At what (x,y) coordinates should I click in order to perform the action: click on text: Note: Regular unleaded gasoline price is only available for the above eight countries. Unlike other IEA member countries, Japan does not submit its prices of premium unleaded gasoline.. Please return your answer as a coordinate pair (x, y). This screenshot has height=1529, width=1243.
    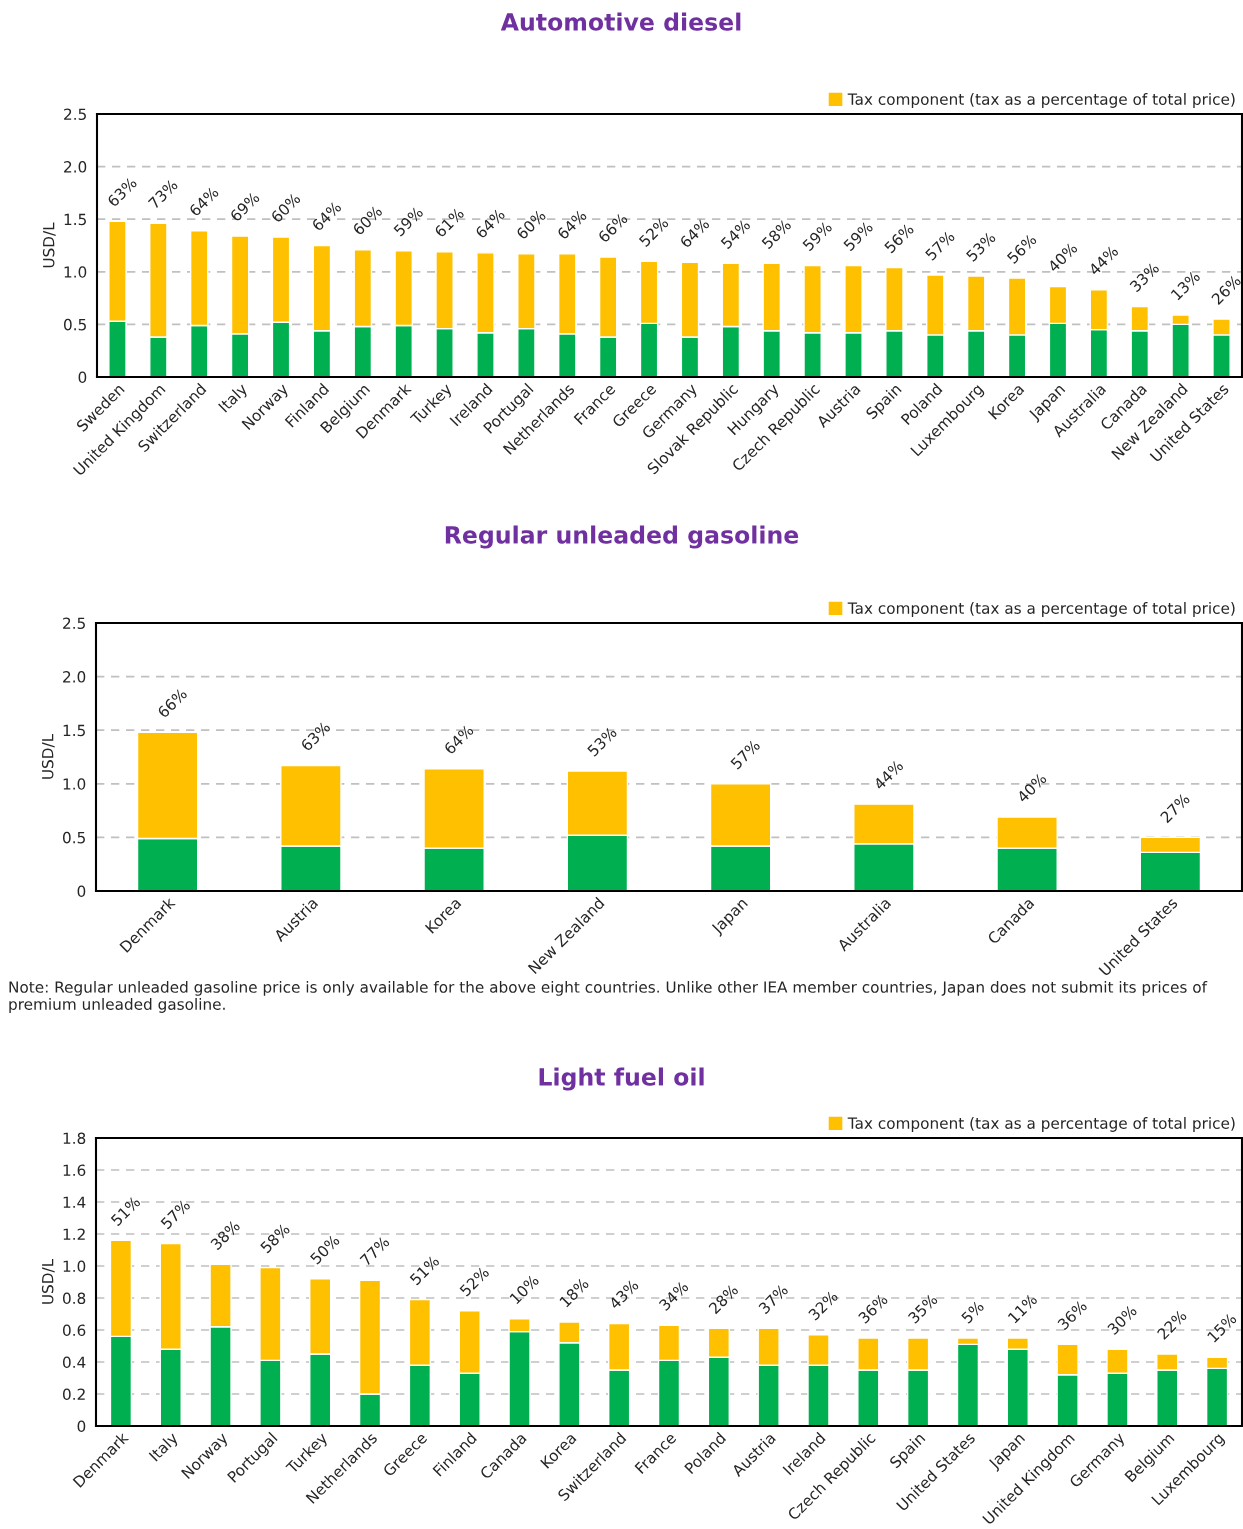
    Looking at the image, I should click on (608, 997).